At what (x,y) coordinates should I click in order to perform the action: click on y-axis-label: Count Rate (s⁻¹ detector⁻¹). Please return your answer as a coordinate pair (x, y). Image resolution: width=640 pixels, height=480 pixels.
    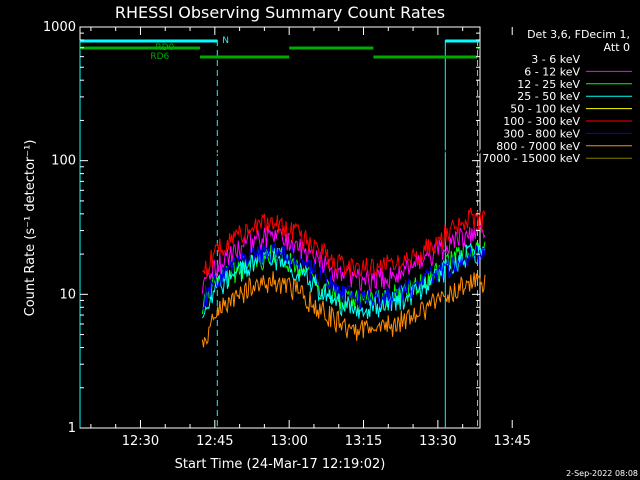
    Looking at the image, I should click on (30, 228).